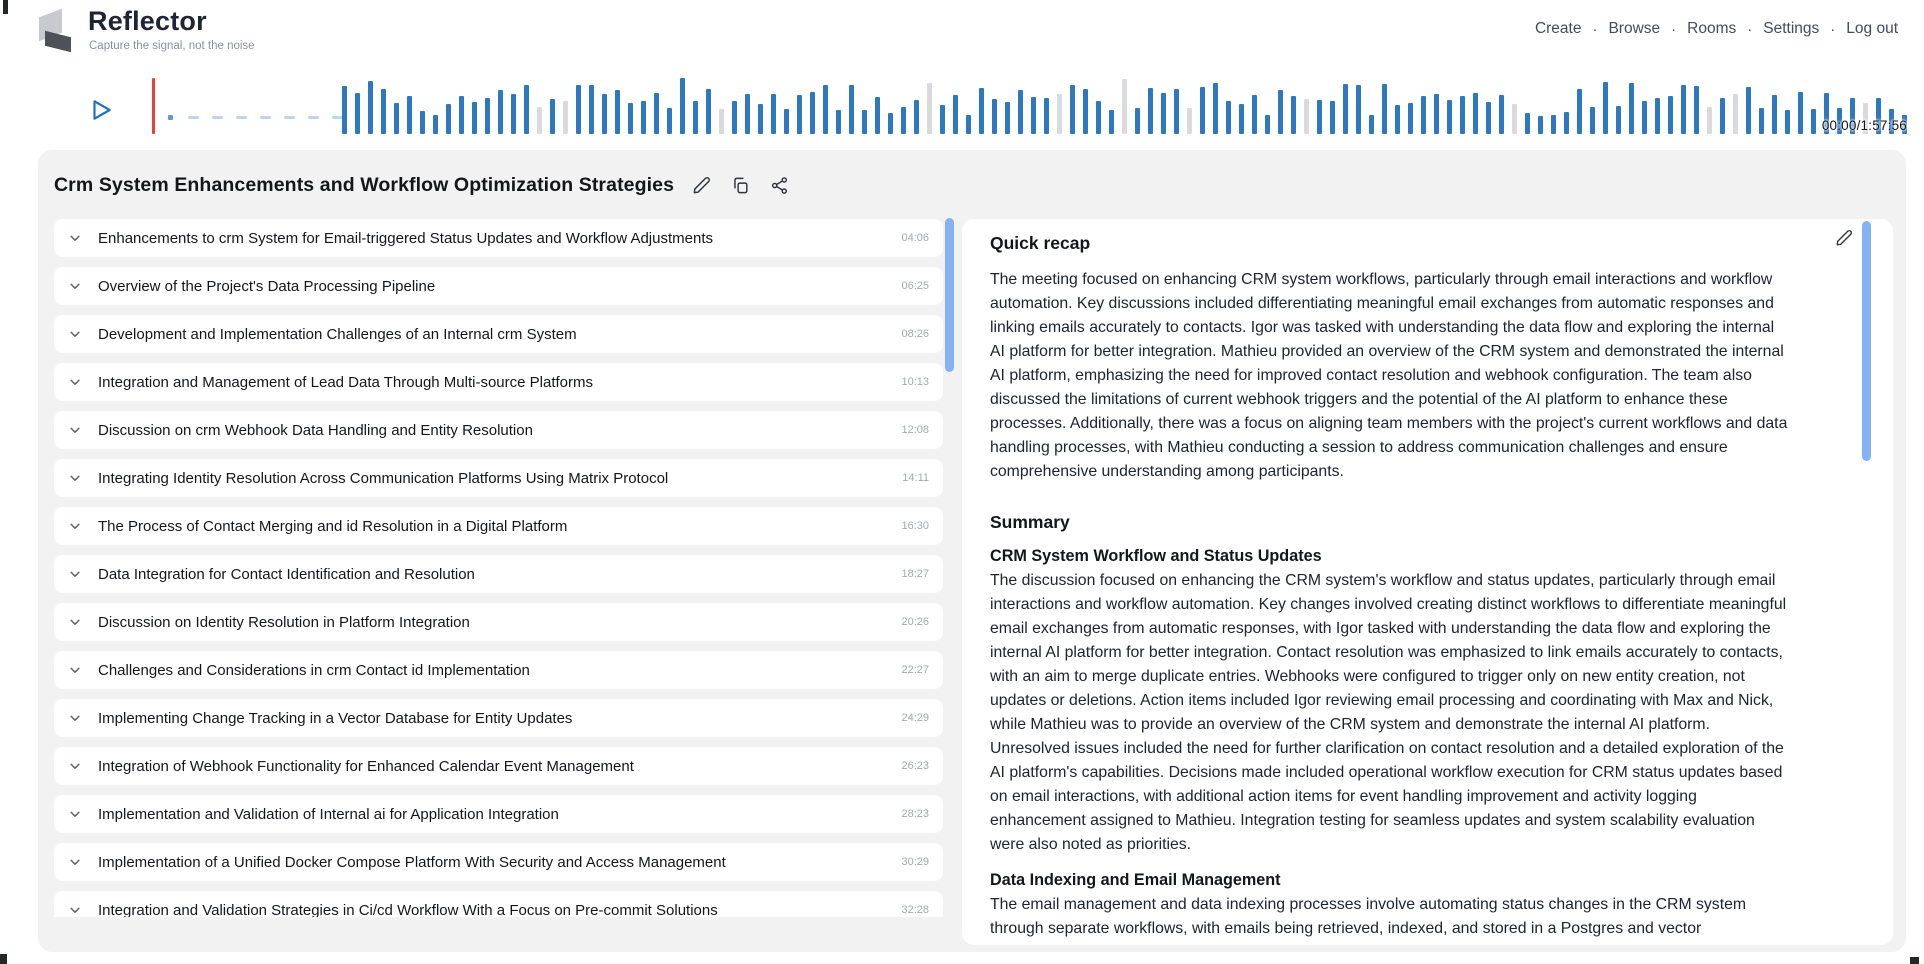 This screenshot has height=964, width=1924. What do you see at coordinates (172, 46) in the screenshot?
I see `brand-tagline: Capture the signal, not the noise` at bounding box center [172, 46].